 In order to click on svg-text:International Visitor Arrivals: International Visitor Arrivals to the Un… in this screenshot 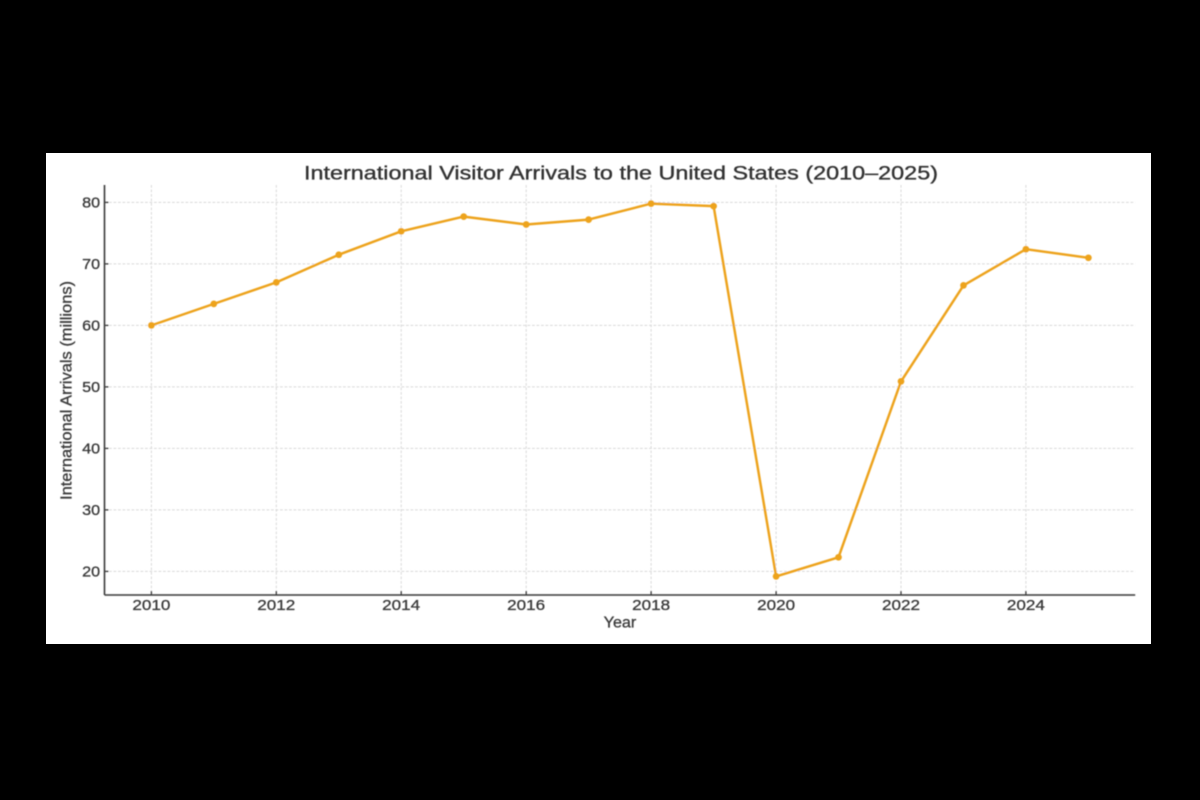, I will do `click(621, 174)`.